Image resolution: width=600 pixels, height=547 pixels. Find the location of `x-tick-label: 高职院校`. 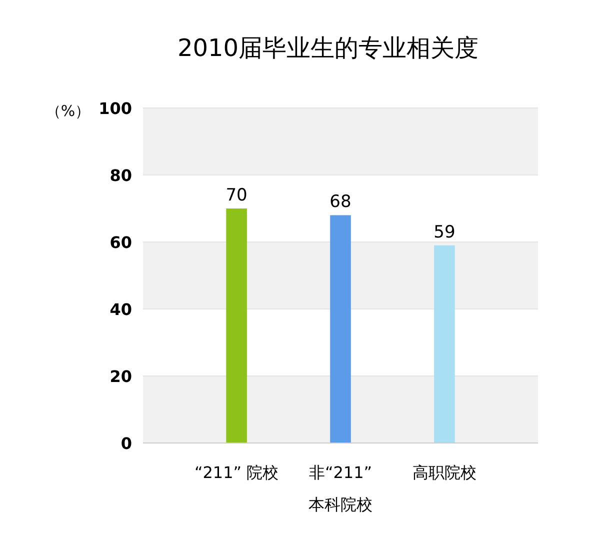

x-tick-label: 高职院校 is located at coordinates (444, 472).